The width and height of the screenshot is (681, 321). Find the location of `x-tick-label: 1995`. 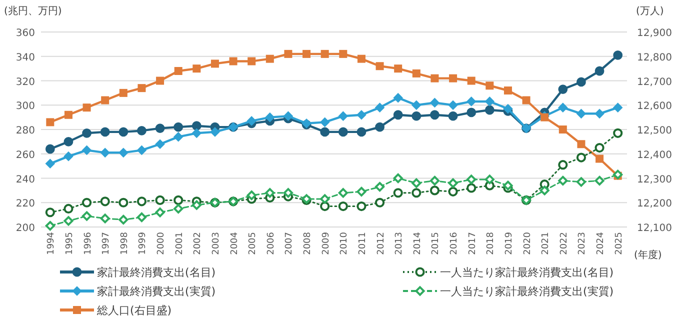

x-tick-label: 1995 is located at coordinates (69, 243).